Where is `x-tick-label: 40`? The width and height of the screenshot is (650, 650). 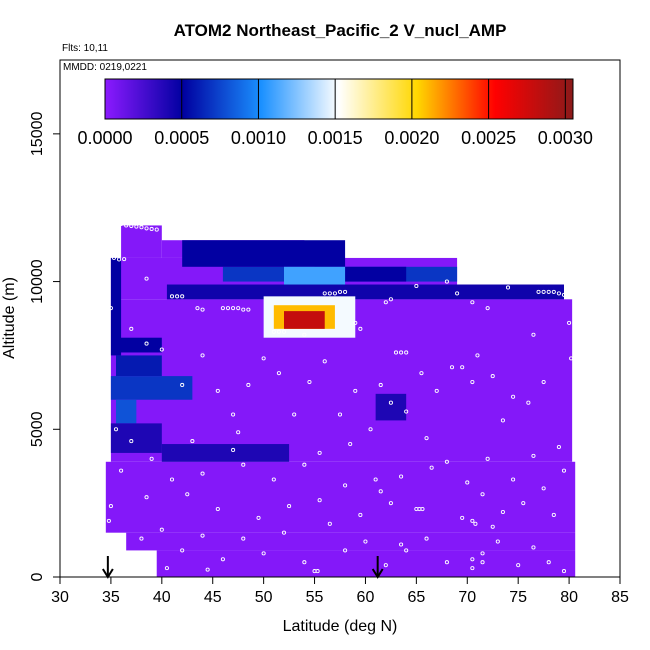 x-tick-label: 40 is located at coordinates (162, 597).